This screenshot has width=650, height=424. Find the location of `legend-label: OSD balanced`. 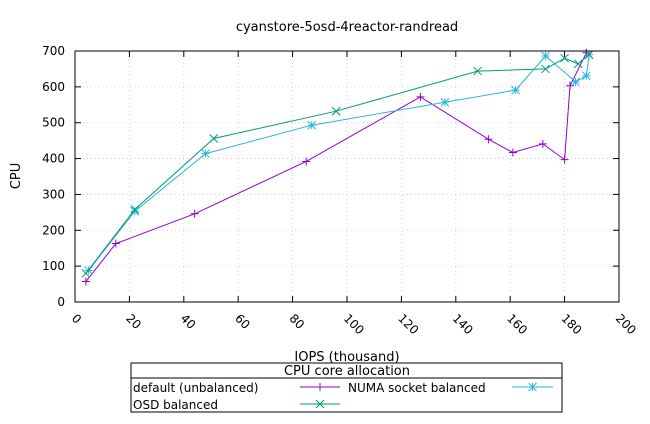

legend-label: OSD balanced is located at coordinates (175, 405).